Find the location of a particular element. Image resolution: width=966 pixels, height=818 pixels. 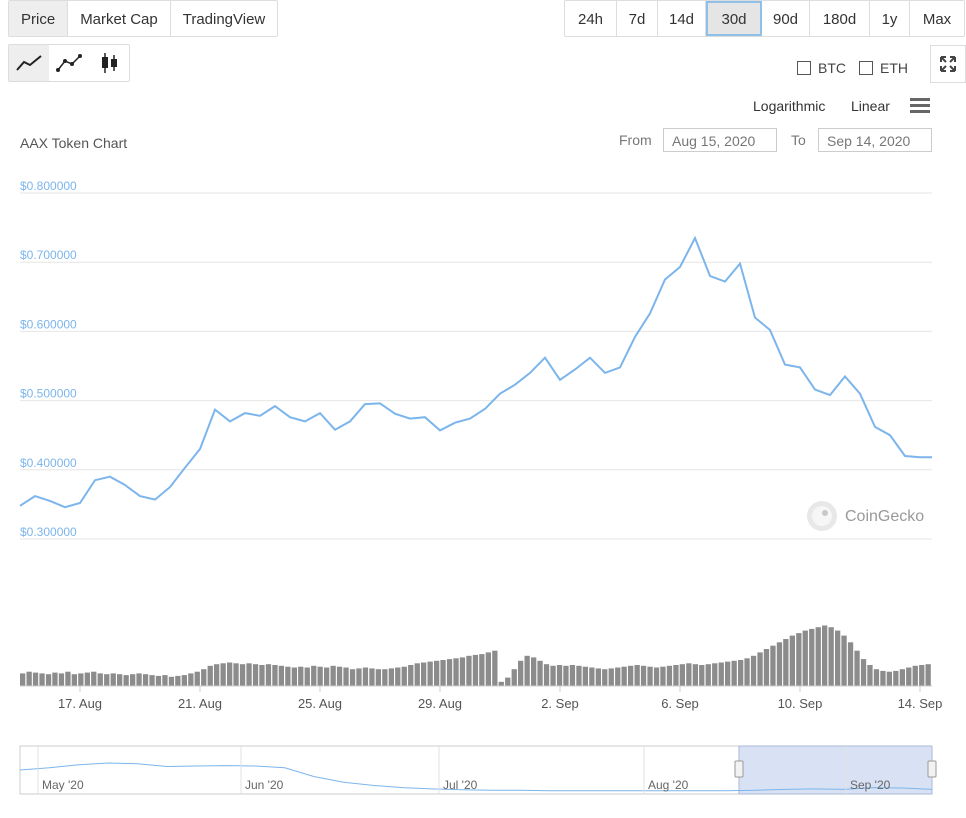

range-7d-button: 7d is located at coordinates (637, 18).